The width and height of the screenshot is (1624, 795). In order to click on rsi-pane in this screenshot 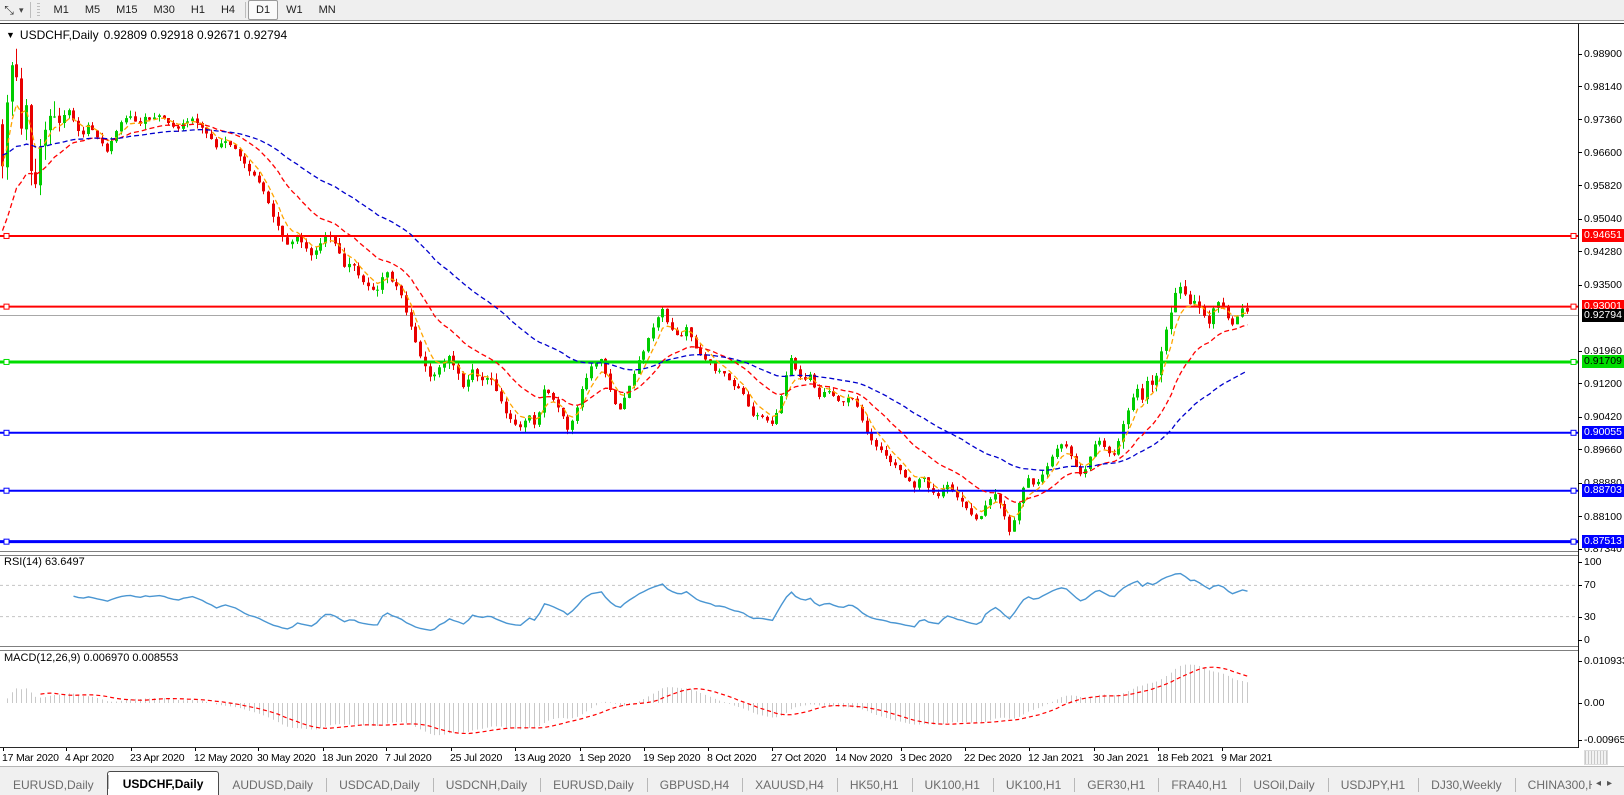, I will do `click(789, 601)`.